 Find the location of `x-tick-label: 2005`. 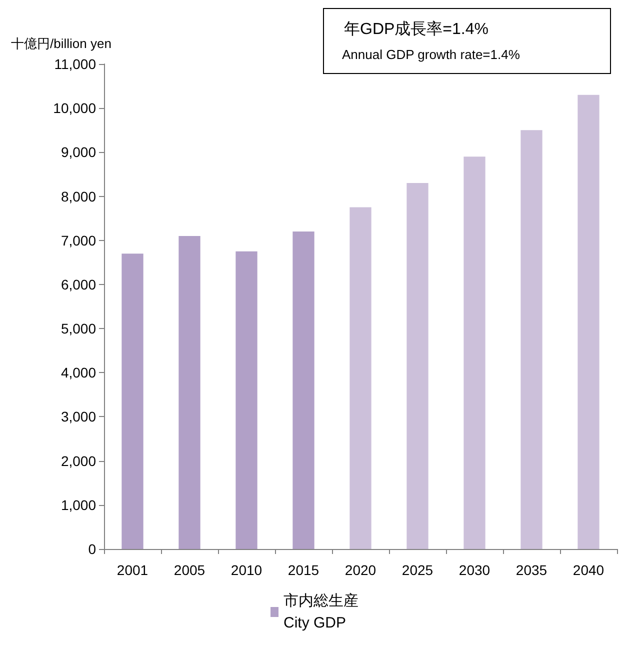

x-tick-label: 2005 is located at coordinates (190, 570).